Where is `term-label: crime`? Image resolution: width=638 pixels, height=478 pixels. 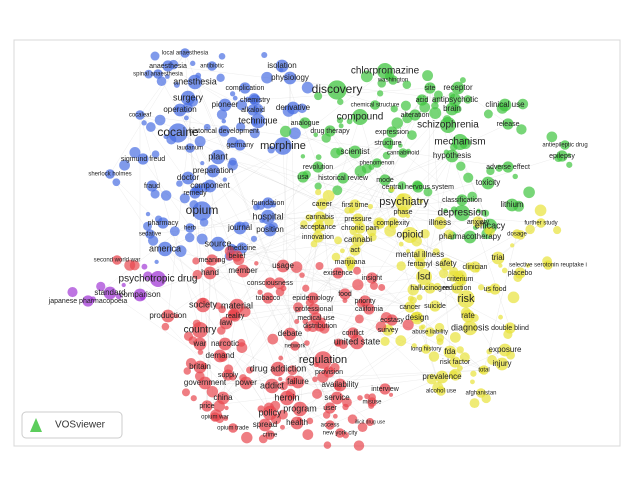 term-label: crime is located at coordinates (270, 436).